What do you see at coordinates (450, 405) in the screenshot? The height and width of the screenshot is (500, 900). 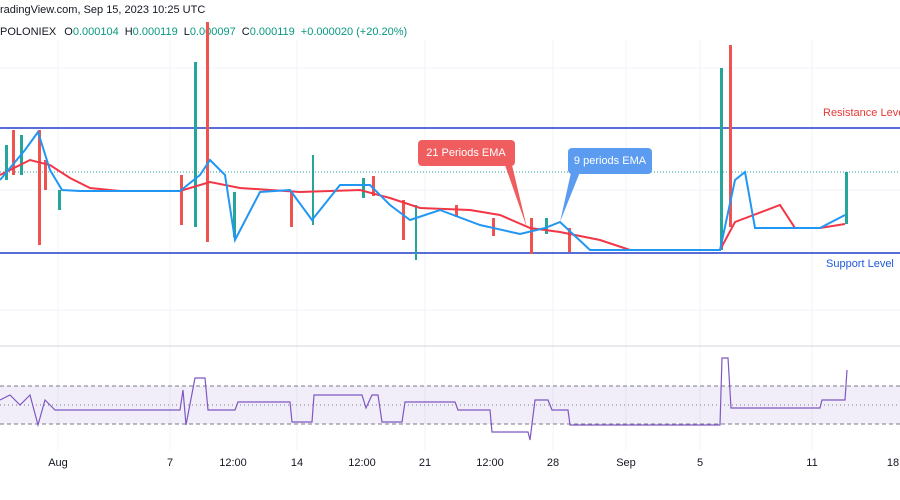 I see `rsi-band` at bounding box center [450, 405].